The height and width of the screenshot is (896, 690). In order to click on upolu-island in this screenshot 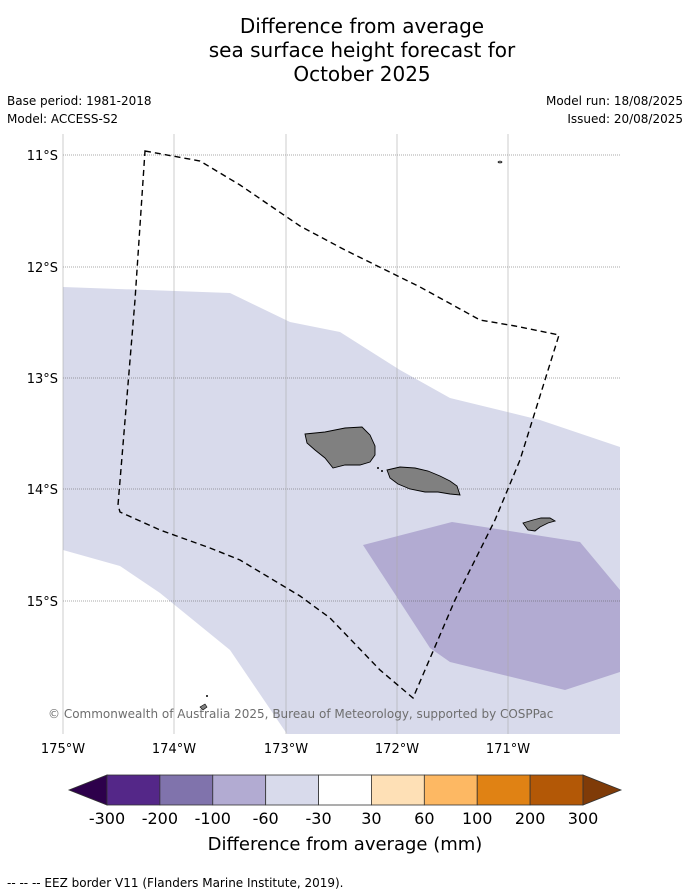, I will do `click(423, 481)`.